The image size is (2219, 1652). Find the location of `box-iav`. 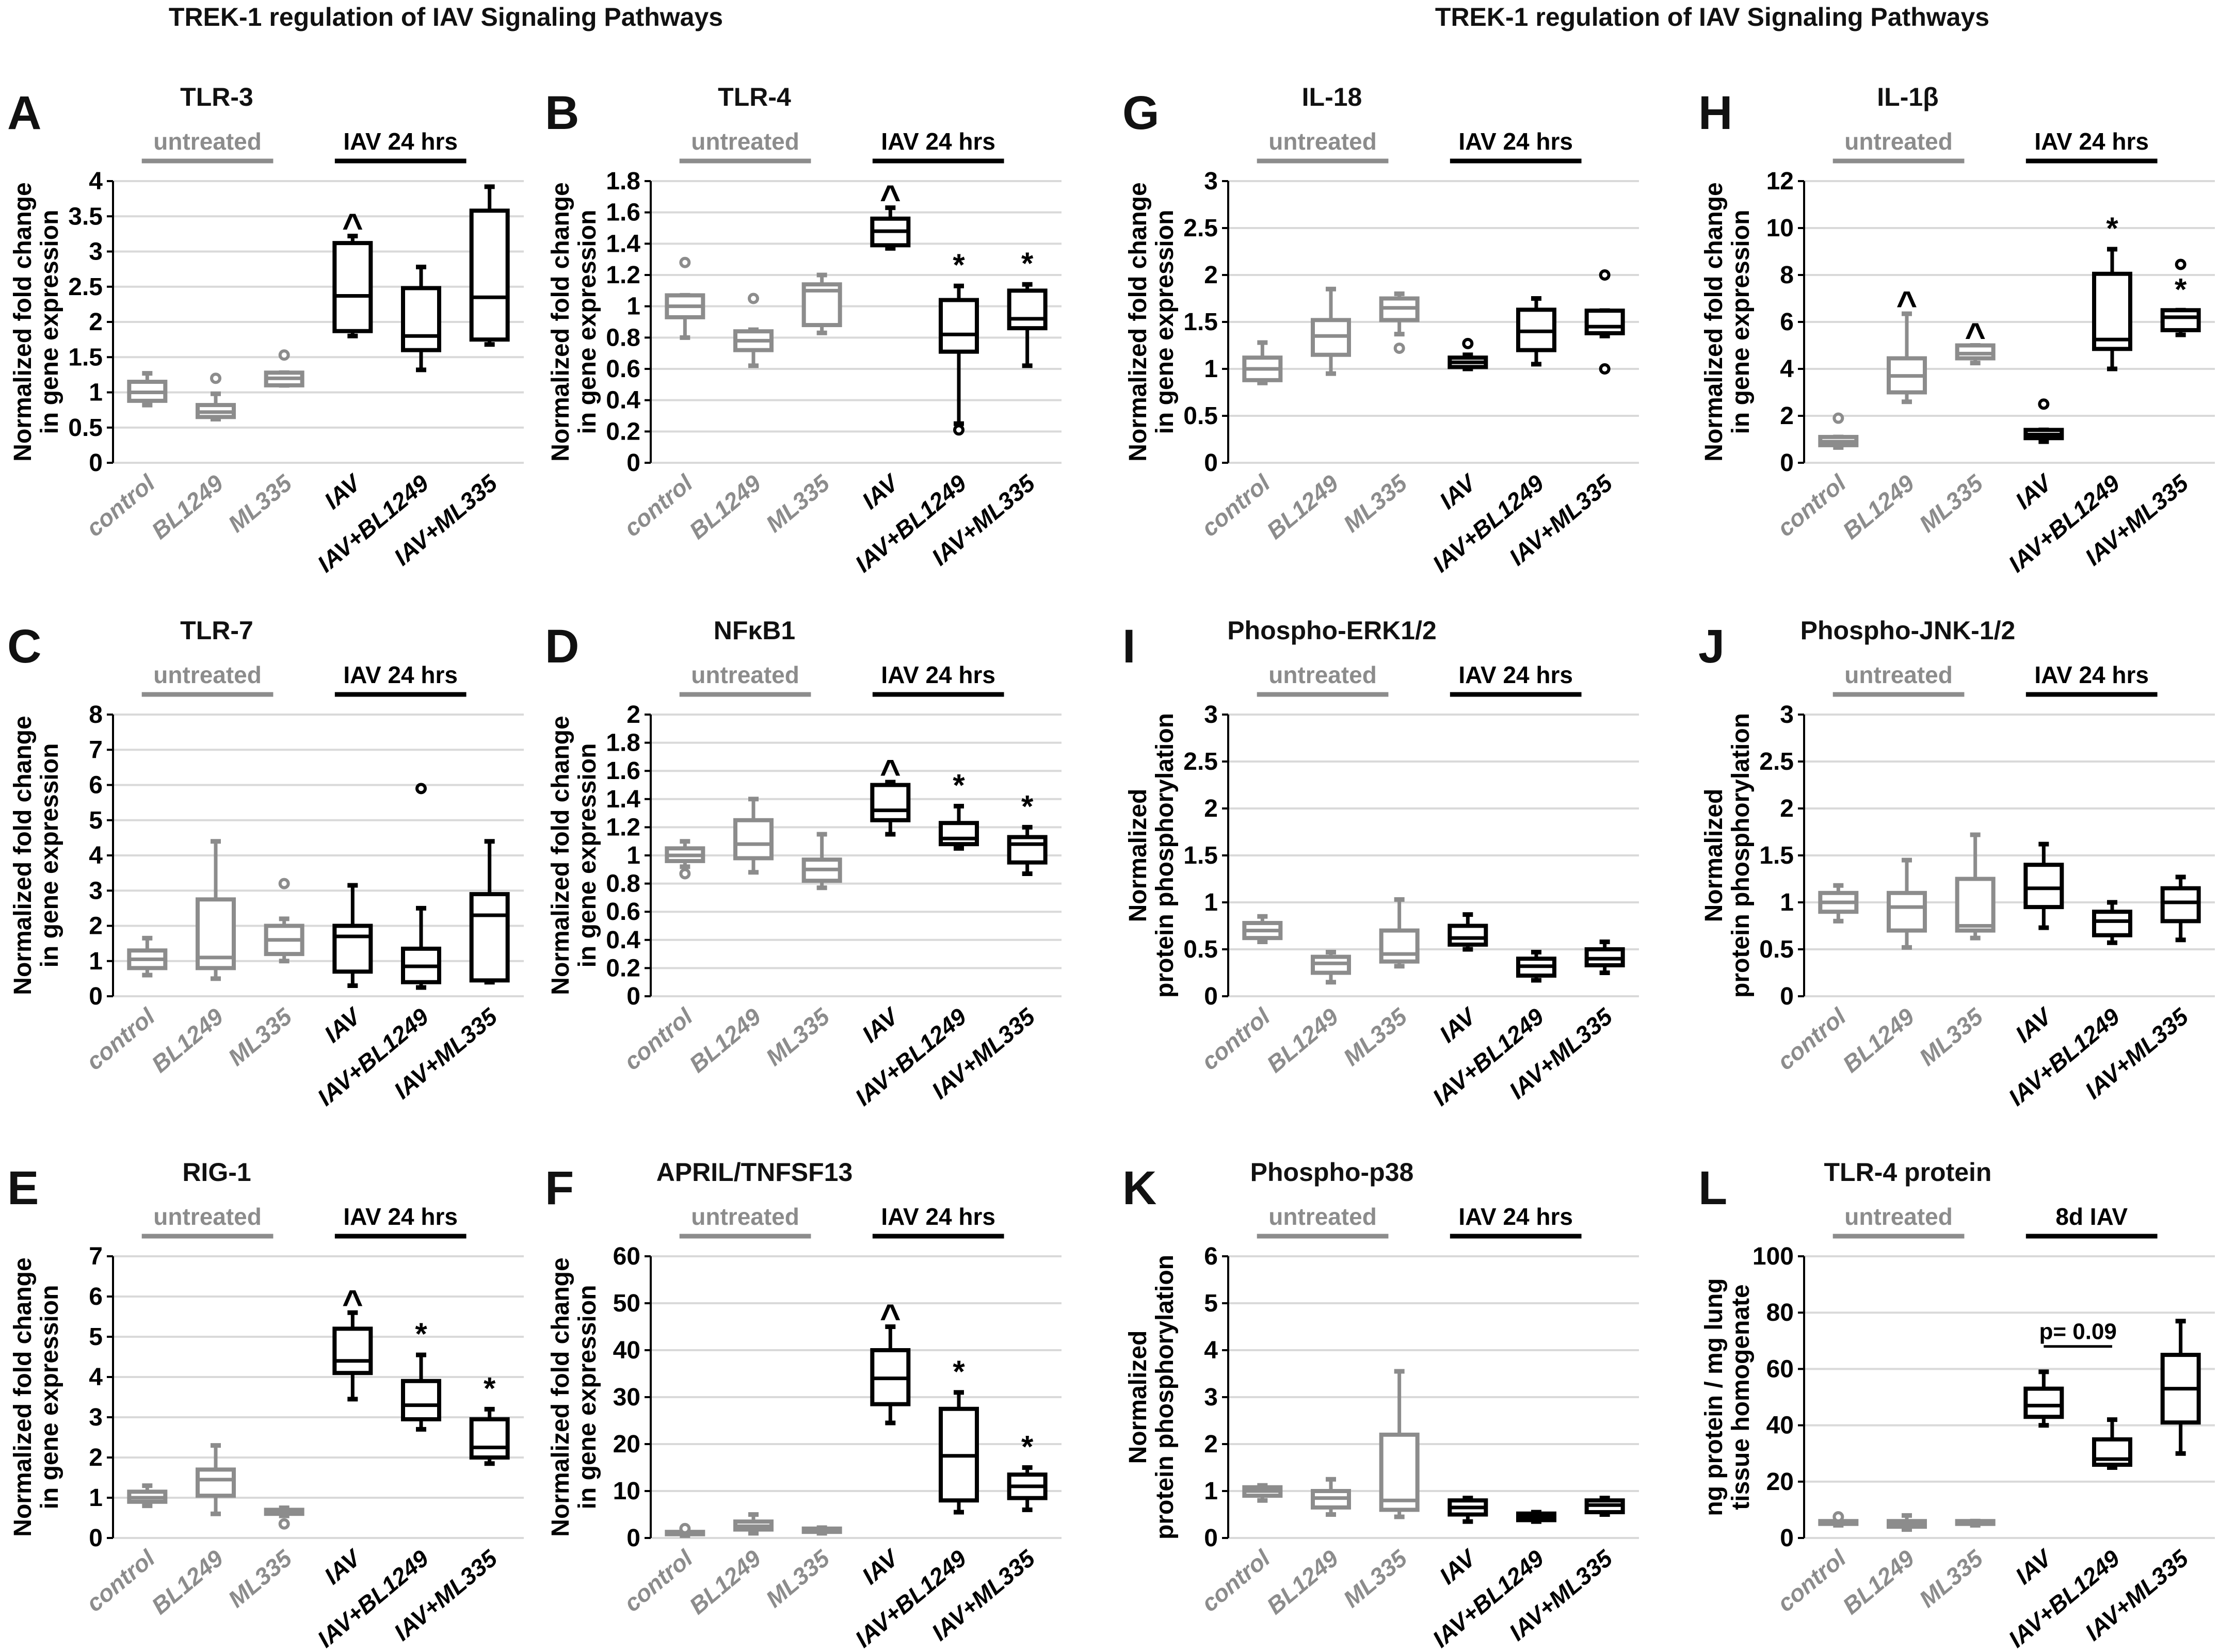

box-iav is located at coordinates (352, 936).